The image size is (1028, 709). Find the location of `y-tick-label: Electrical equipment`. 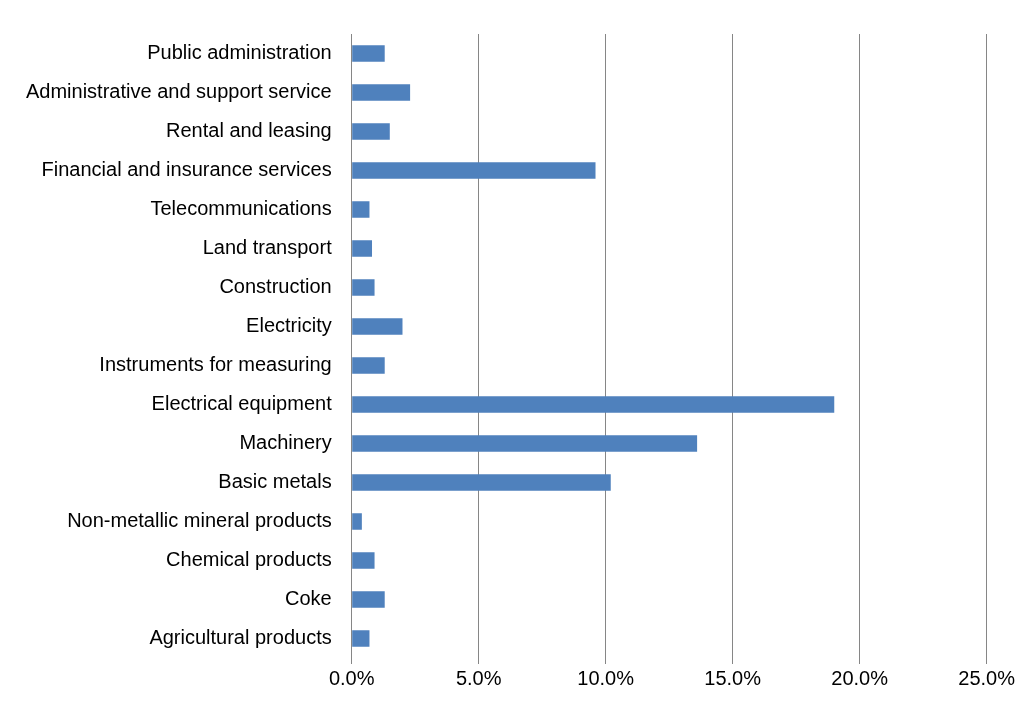

y-tick-label: Electrical equipment is located at coordinates (242, 403).